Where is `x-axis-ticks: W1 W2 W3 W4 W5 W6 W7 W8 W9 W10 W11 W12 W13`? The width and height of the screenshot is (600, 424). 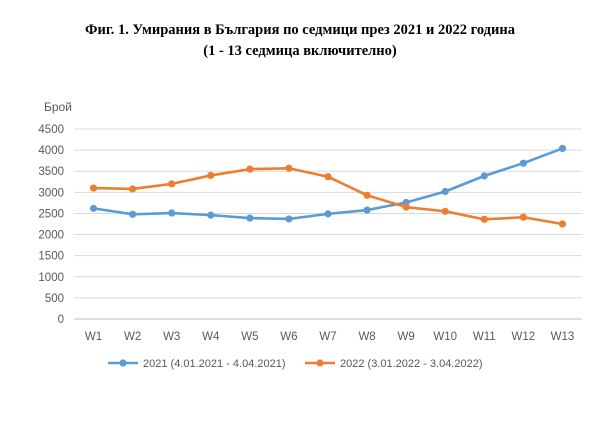
x-axis-ticks: W1 W2 W3 W4 W5 W6 W7 W8 W9 W10 W11 W12 W13 is located at coordinates (329, 337).